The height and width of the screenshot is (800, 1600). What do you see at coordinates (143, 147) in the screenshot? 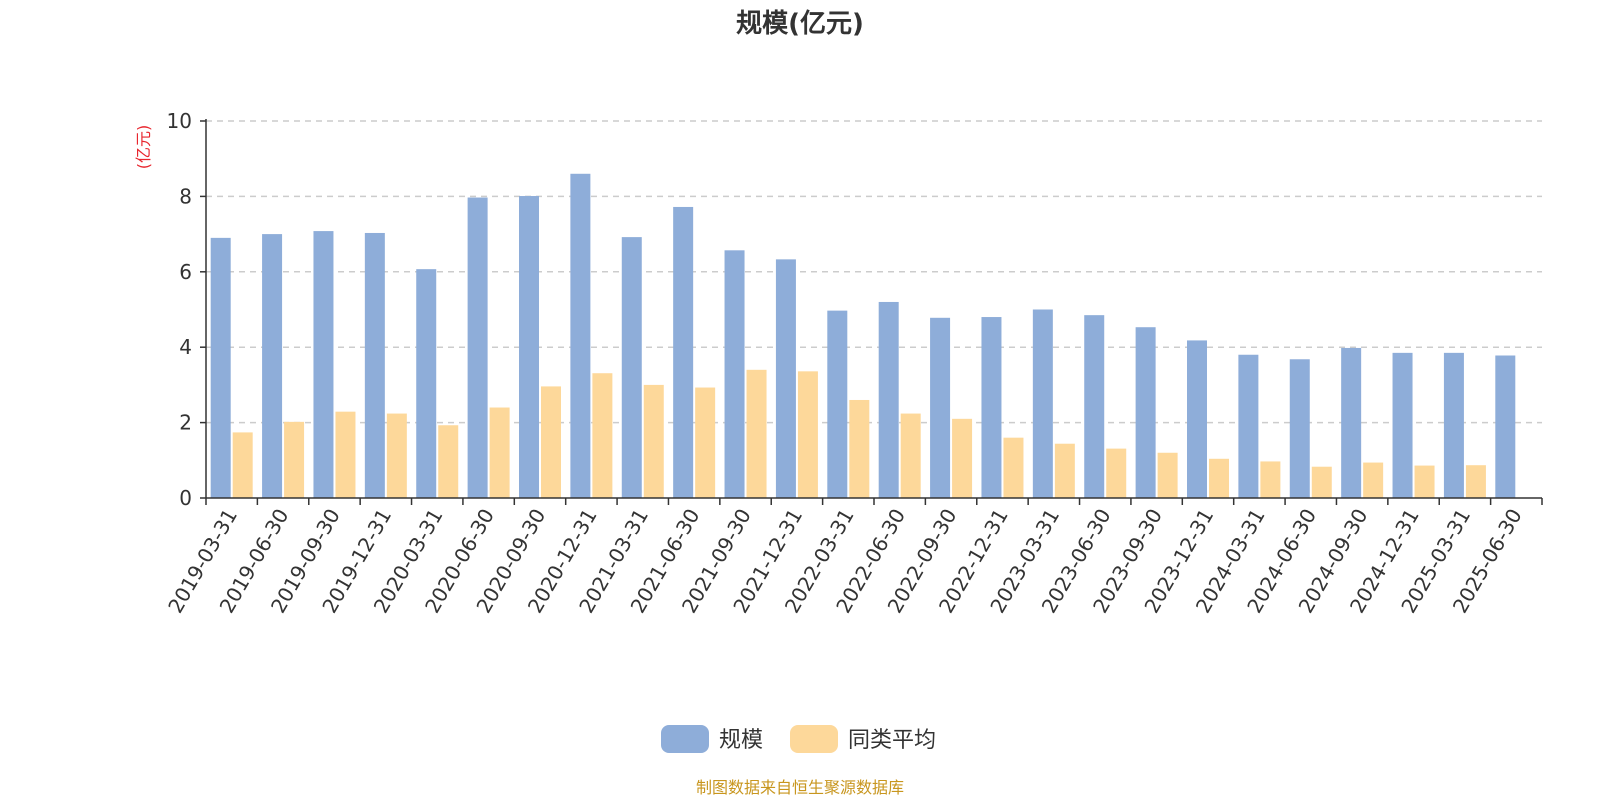
I see `y-axis-unit-label: (亿元)` at bounding box center [143, 147].